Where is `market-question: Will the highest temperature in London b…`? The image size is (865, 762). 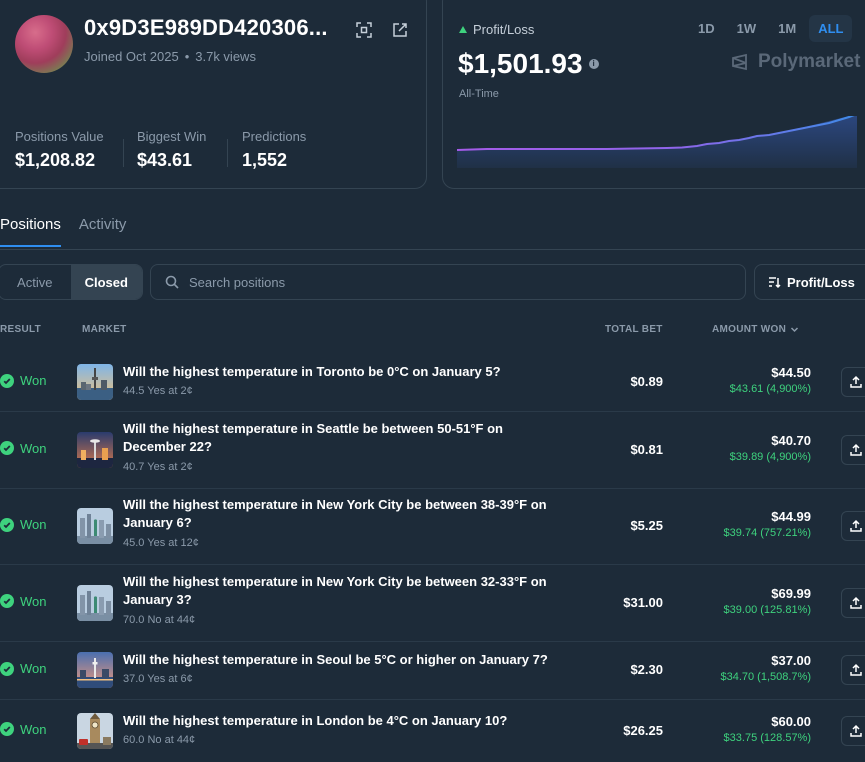 market-question: Will the highest temperature in London b… is located at coordinates (315, 720).